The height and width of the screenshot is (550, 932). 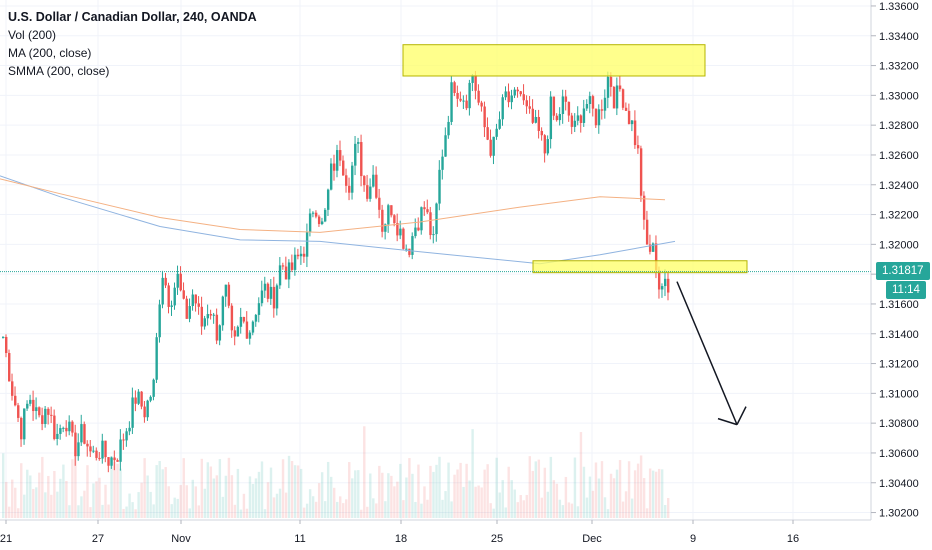 What do you see at coordinates (899, 186) in the screenshot?
I see `price-tick-label: 1.32400` at bounding box center [899, 186].